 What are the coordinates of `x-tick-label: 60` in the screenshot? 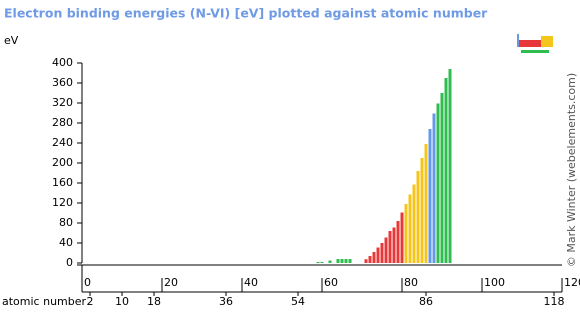 It's located at (331, 282).